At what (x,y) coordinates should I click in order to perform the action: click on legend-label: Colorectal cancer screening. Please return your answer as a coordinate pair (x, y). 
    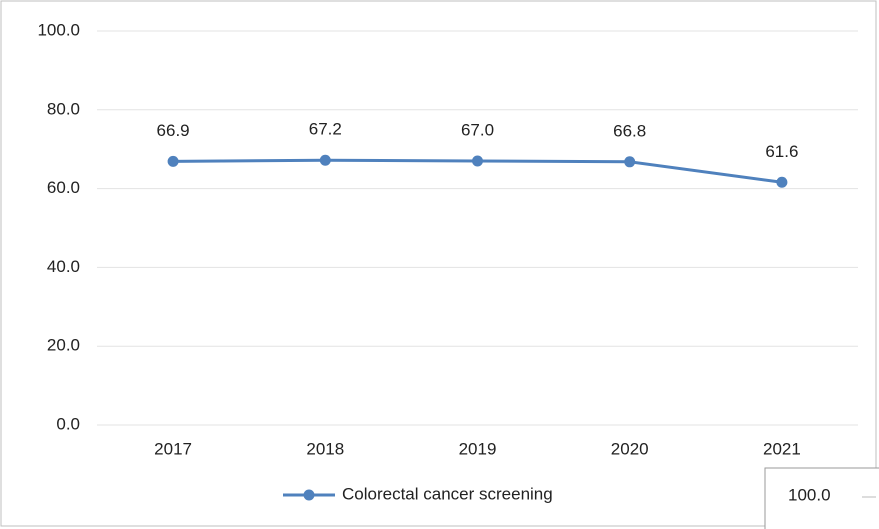
    Looking at the image, I should click on (447, 493).